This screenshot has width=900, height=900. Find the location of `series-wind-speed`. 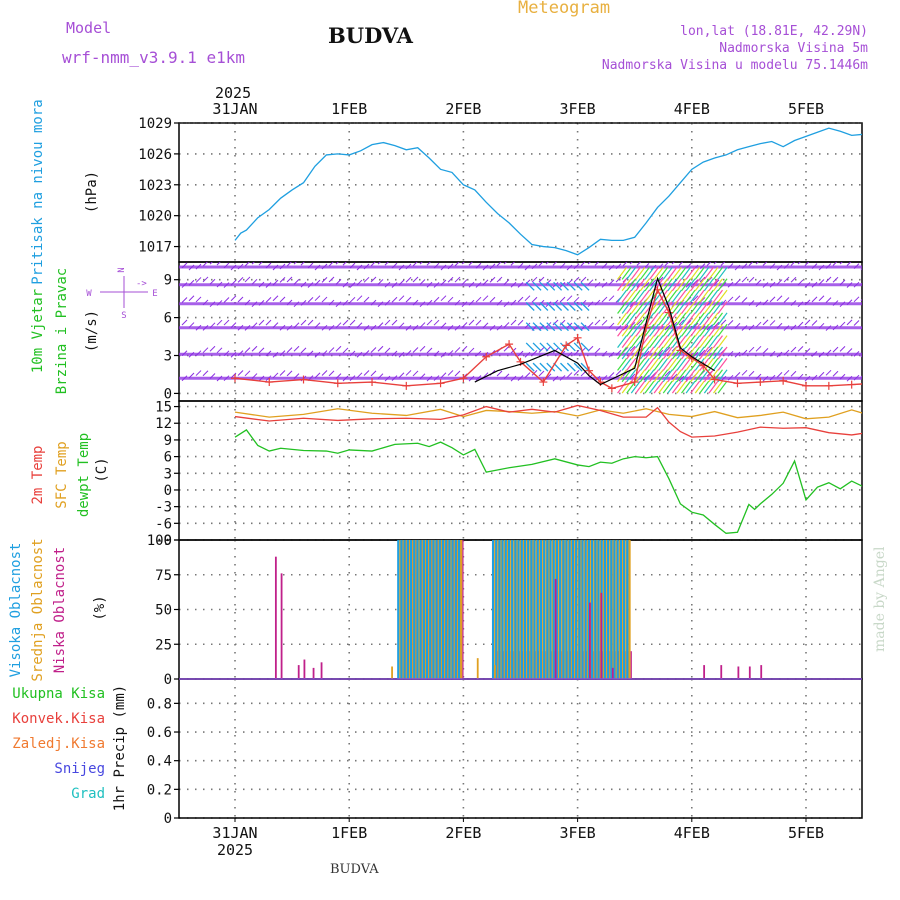

series-wind-speed is located at coordinates (594, 331).